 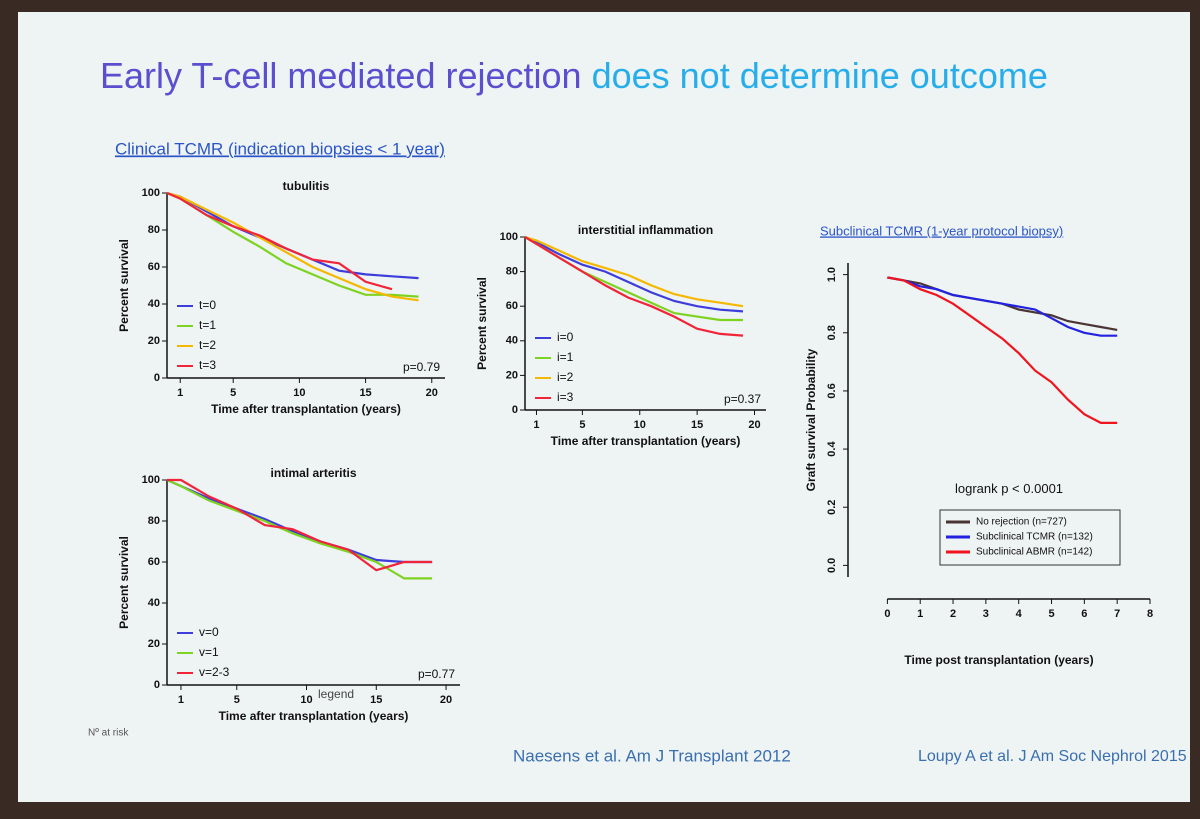 I want to click on legend-label: Subclinical TCMR (n=132), so click(x=1034, y=537).